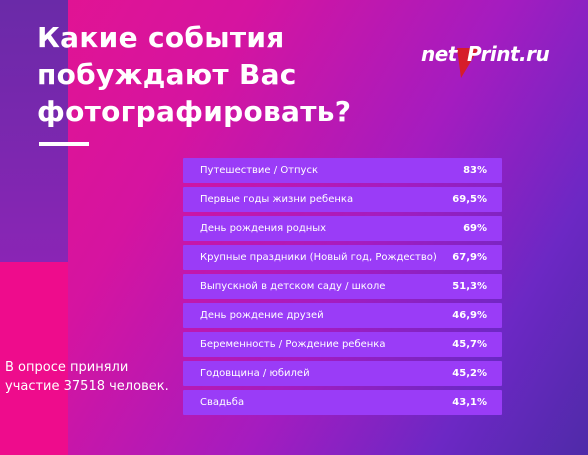 This screenshot has width=588, height=455. What do you see at coordinates (161, 37) in the screenshot?
I see `title-line-1: Какие события` at bounding box center [161, 37].